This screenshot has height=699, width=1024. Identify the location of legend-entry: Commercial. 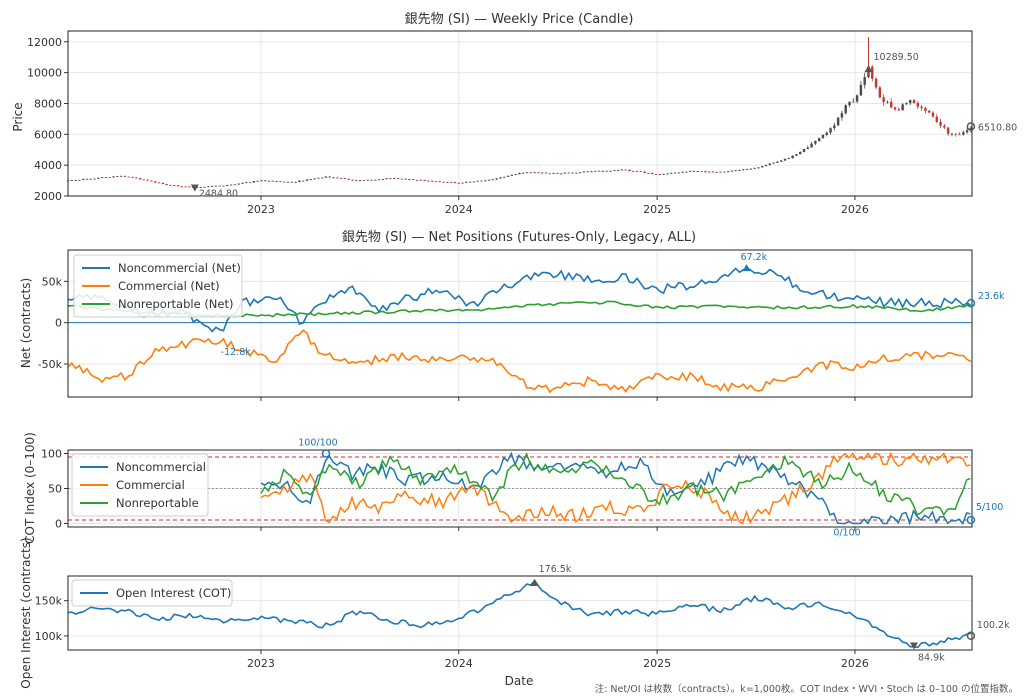
(150, 485).